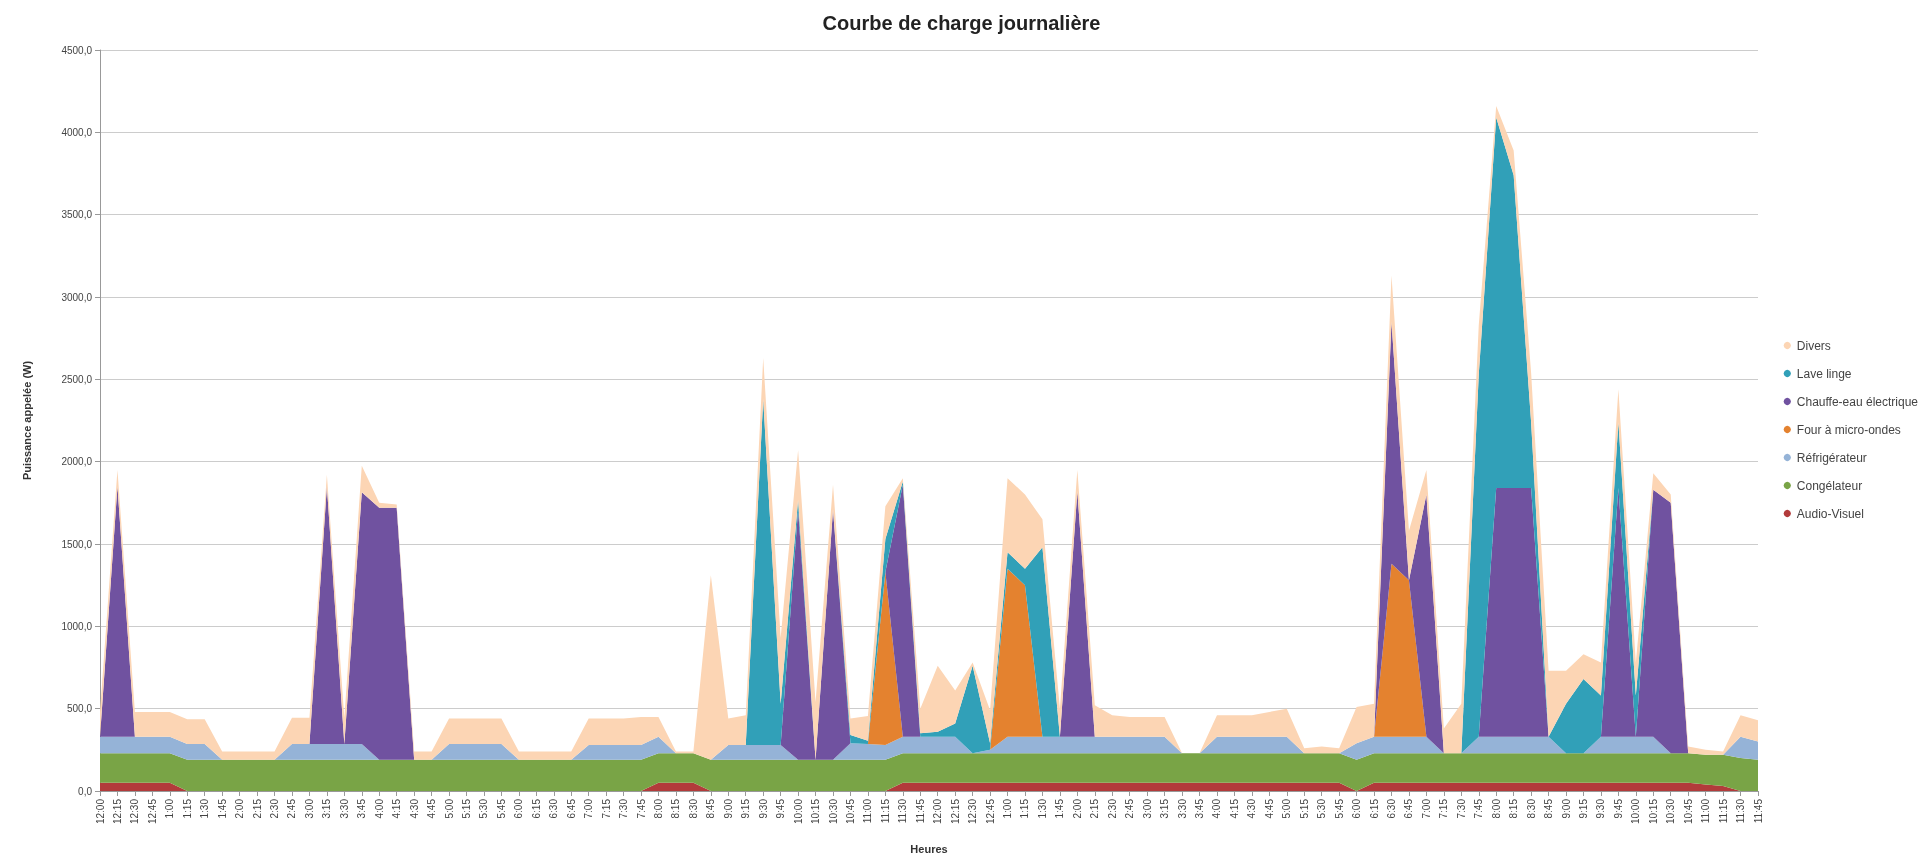  What do you see at coordinates (1042, 808) in the screenshot?
I see `x-tick-label: 1:30` at bounding box center [1042, 808].